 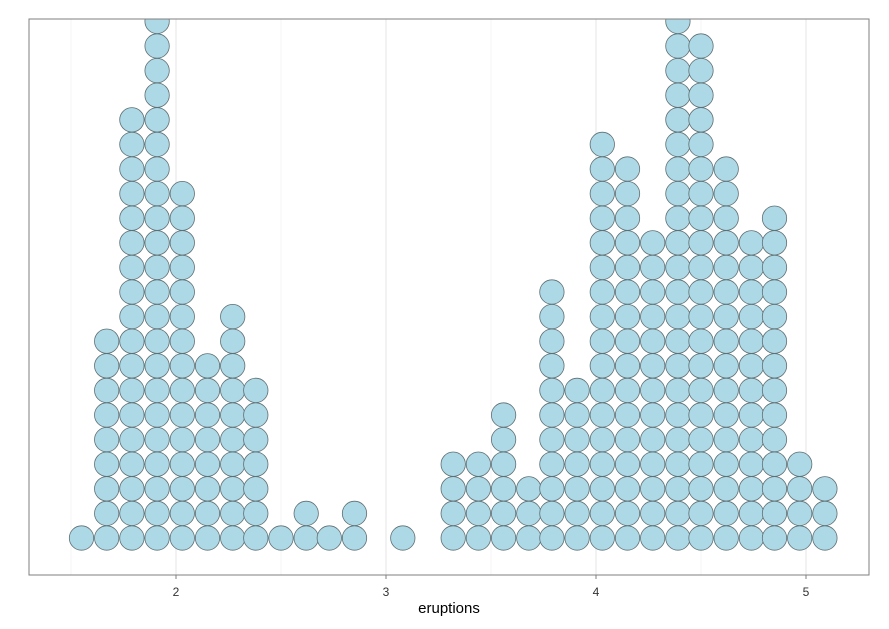 I want to click on x-tick-label: 4, so click(x=596, y=592).